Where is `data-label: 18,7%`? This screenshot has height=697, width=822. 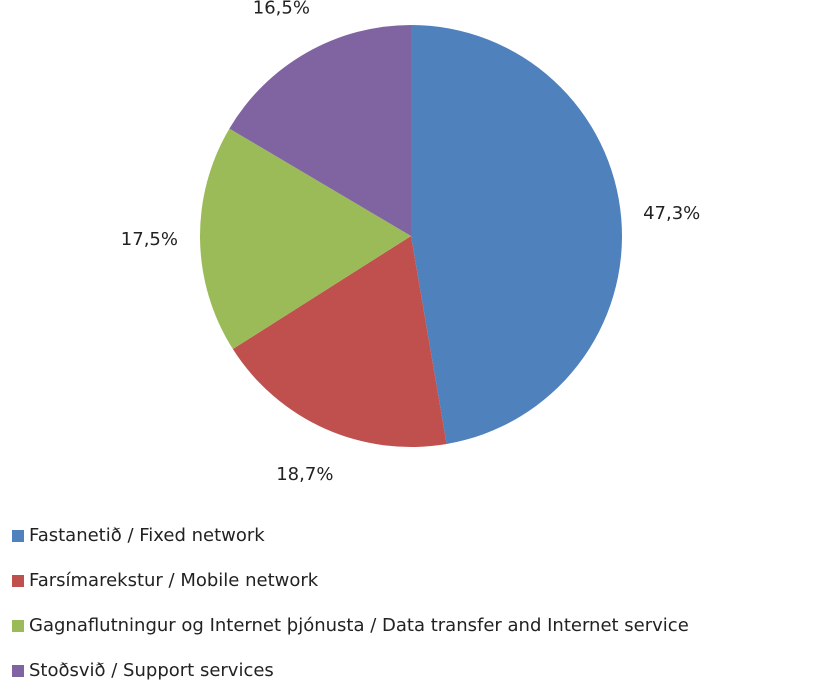 data-label: 18,7% is located at coordinates (304, 474).